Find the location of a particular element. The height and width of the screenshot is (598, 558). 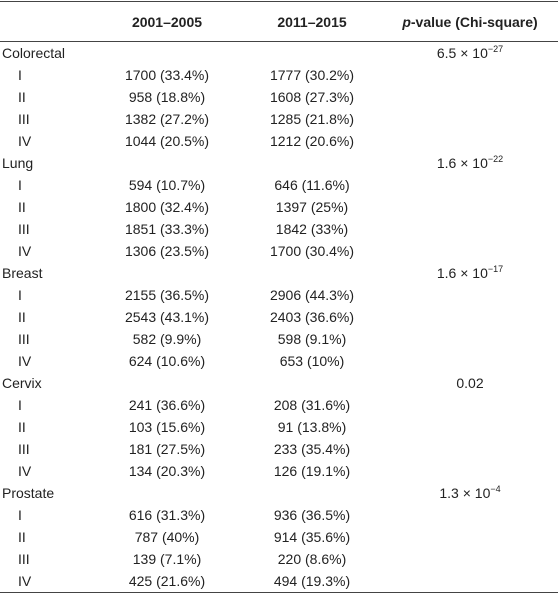

cell-2011-2015: 914 (35.6%) is located at coordinates (312, 537).